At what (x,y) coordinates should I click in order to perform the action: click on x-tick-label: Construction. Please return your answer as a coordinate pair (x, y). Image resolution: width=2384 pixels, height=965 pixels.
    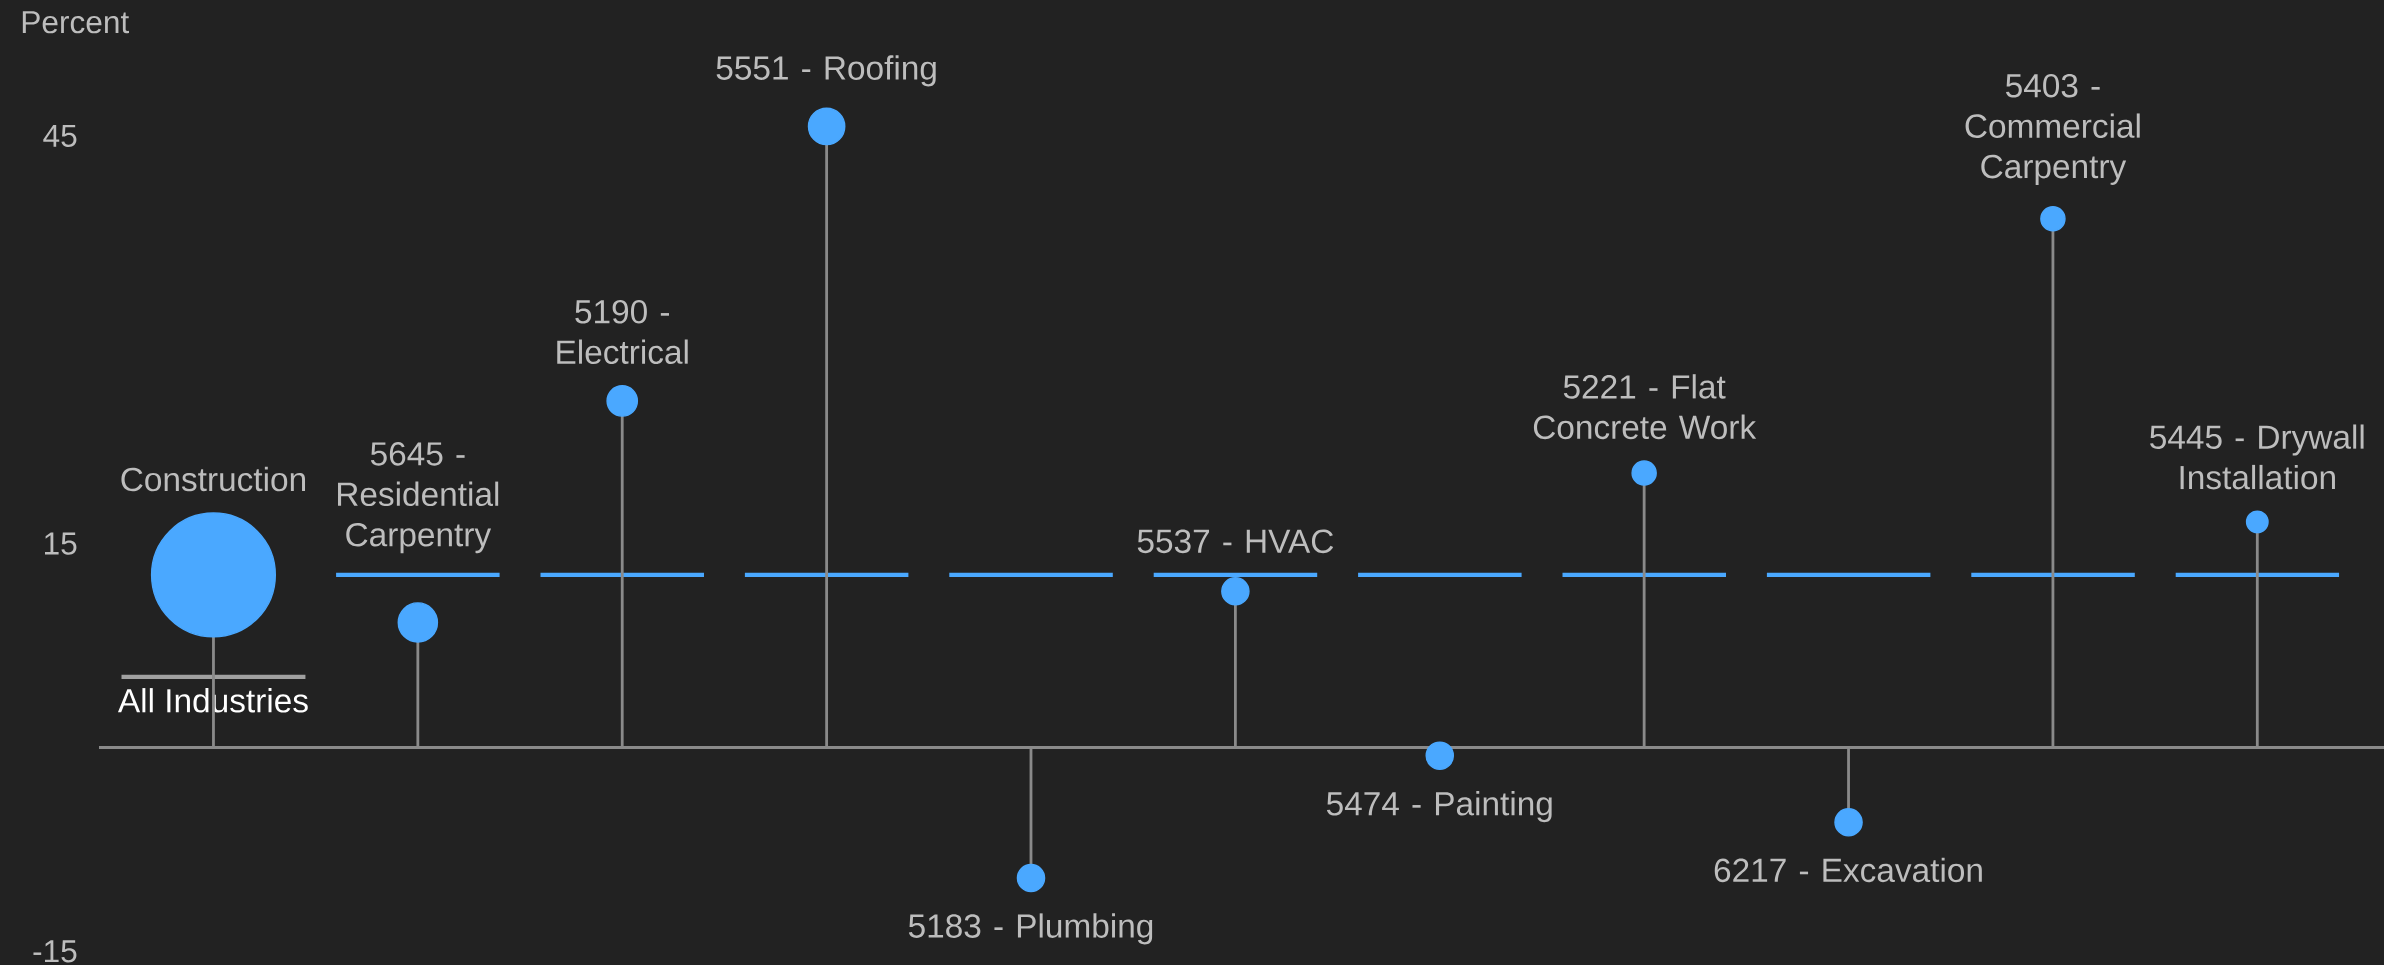
    Looking at the image, I should click on (213, 479).